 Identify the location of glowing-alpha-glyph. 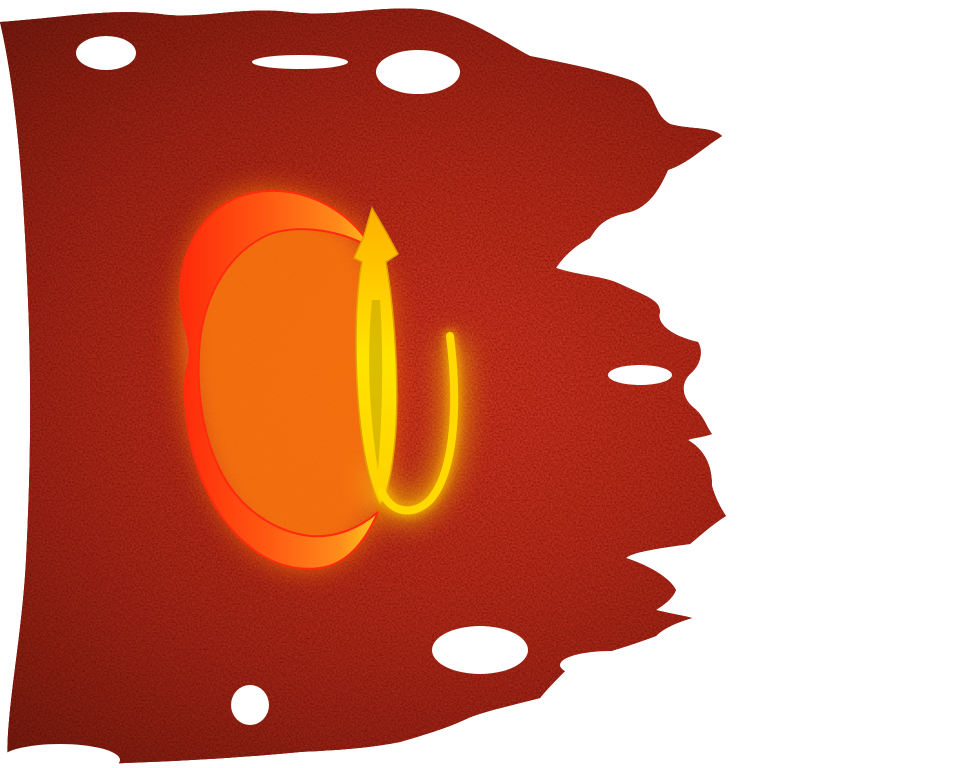
(321, 379).